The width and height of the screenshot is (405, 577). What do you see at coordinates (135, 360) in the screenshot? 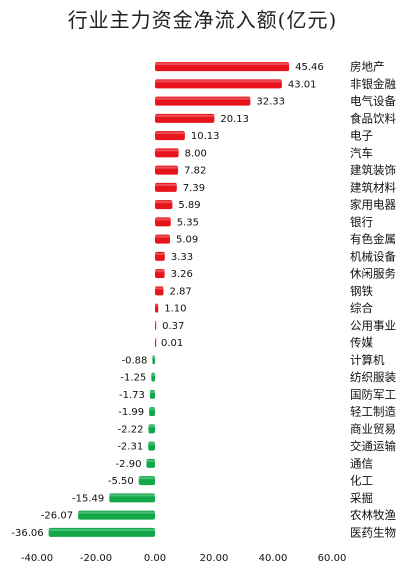
I see `value-label: -0.88` at bounding box center [135, 360].